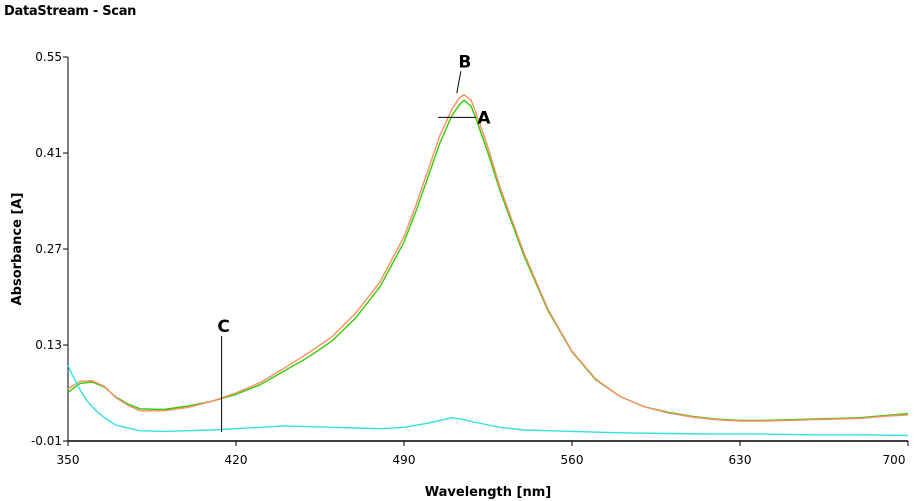 The height and width of the screenshot is (501, 919). What do you see at coordinates (488, 401) in the screenshot?
I see `series-line-c` at bounding box center [488, 401].